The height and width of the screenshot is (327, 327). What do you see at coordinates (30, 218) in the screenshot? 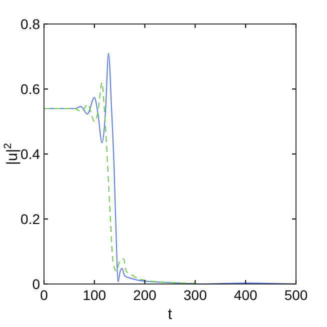
I see `y-tick-label: 0.2` at bounding box center [30, 218].